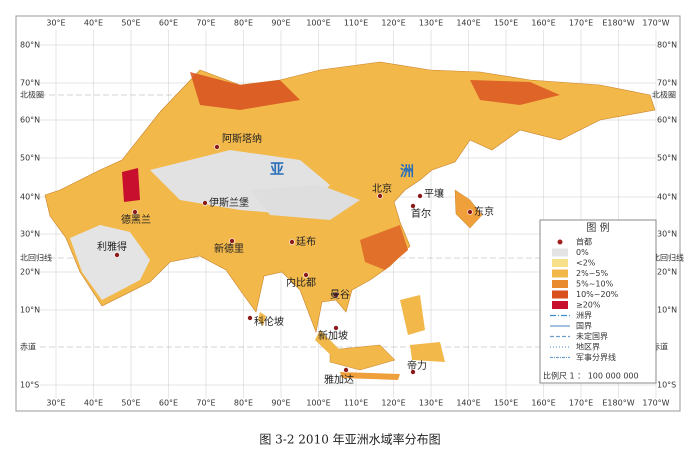 The width and height of the screenshot is (700, 467). Describe the element at coordinates (582, 252) in the screenshot. I see `legend-label: 0%` at that location.